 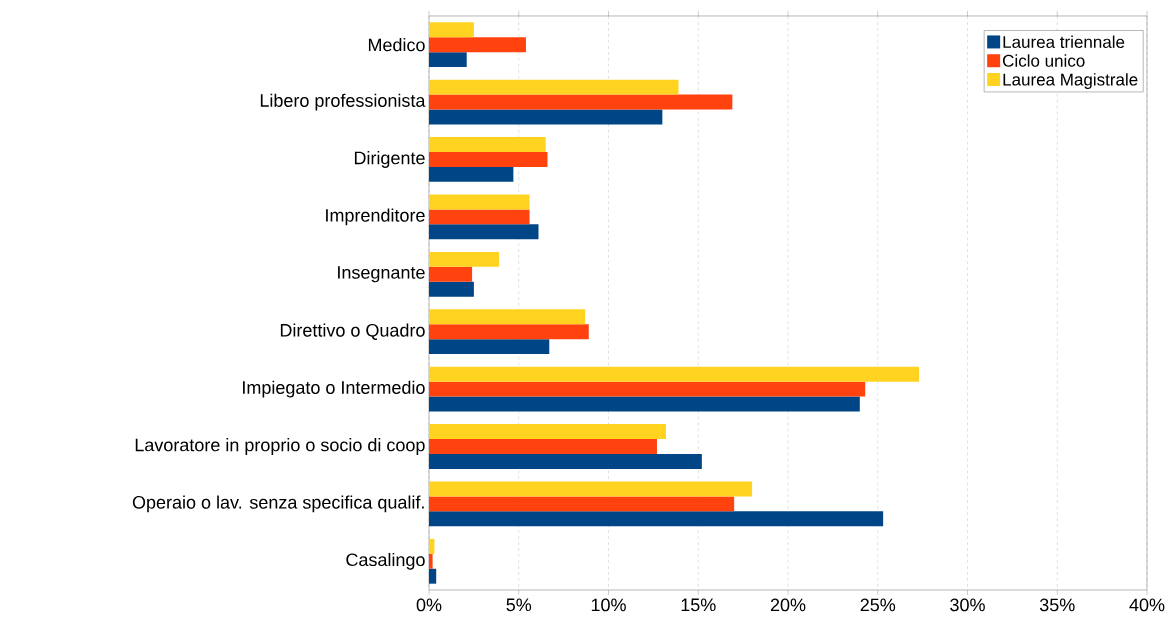 I want to click on legend-label: Laurea triennale, so click(x=1064, y=42).